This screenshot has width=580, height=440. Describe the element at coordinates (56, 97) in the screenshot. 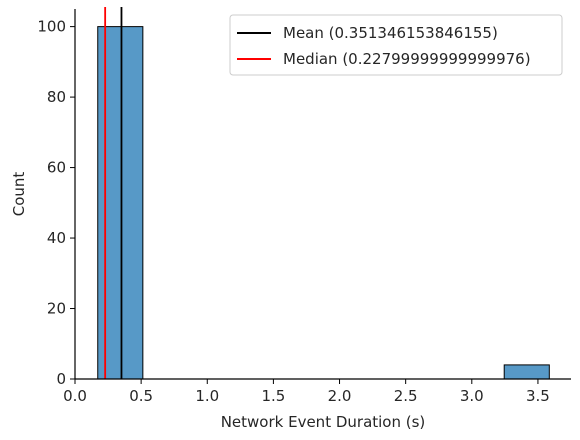

I see `y-tick-label: 80` at that location.